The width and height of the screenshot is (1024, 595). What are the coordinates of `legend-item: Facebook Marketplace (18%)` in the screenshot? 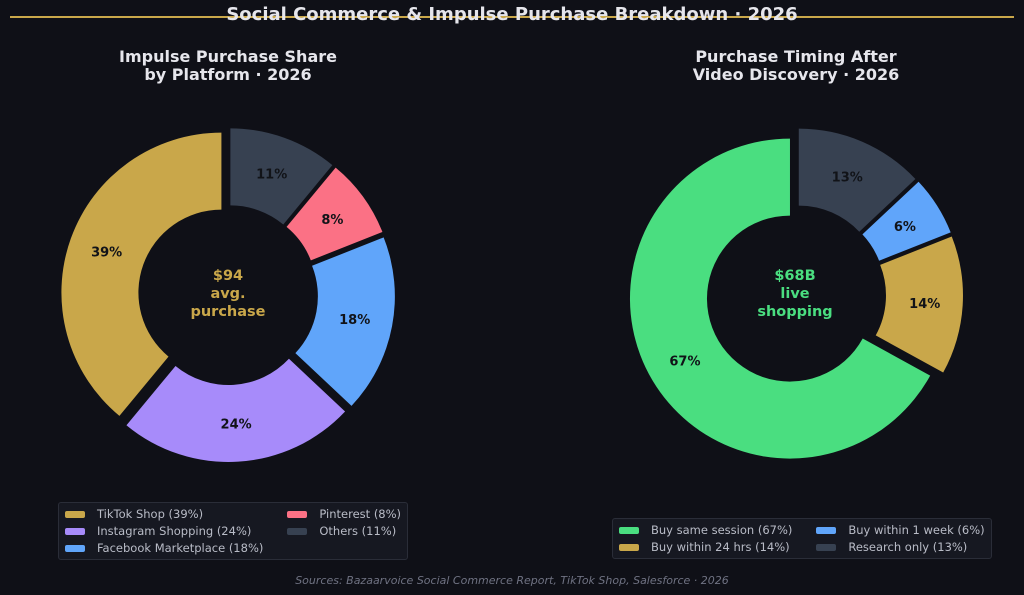 It's located at (164, 548).